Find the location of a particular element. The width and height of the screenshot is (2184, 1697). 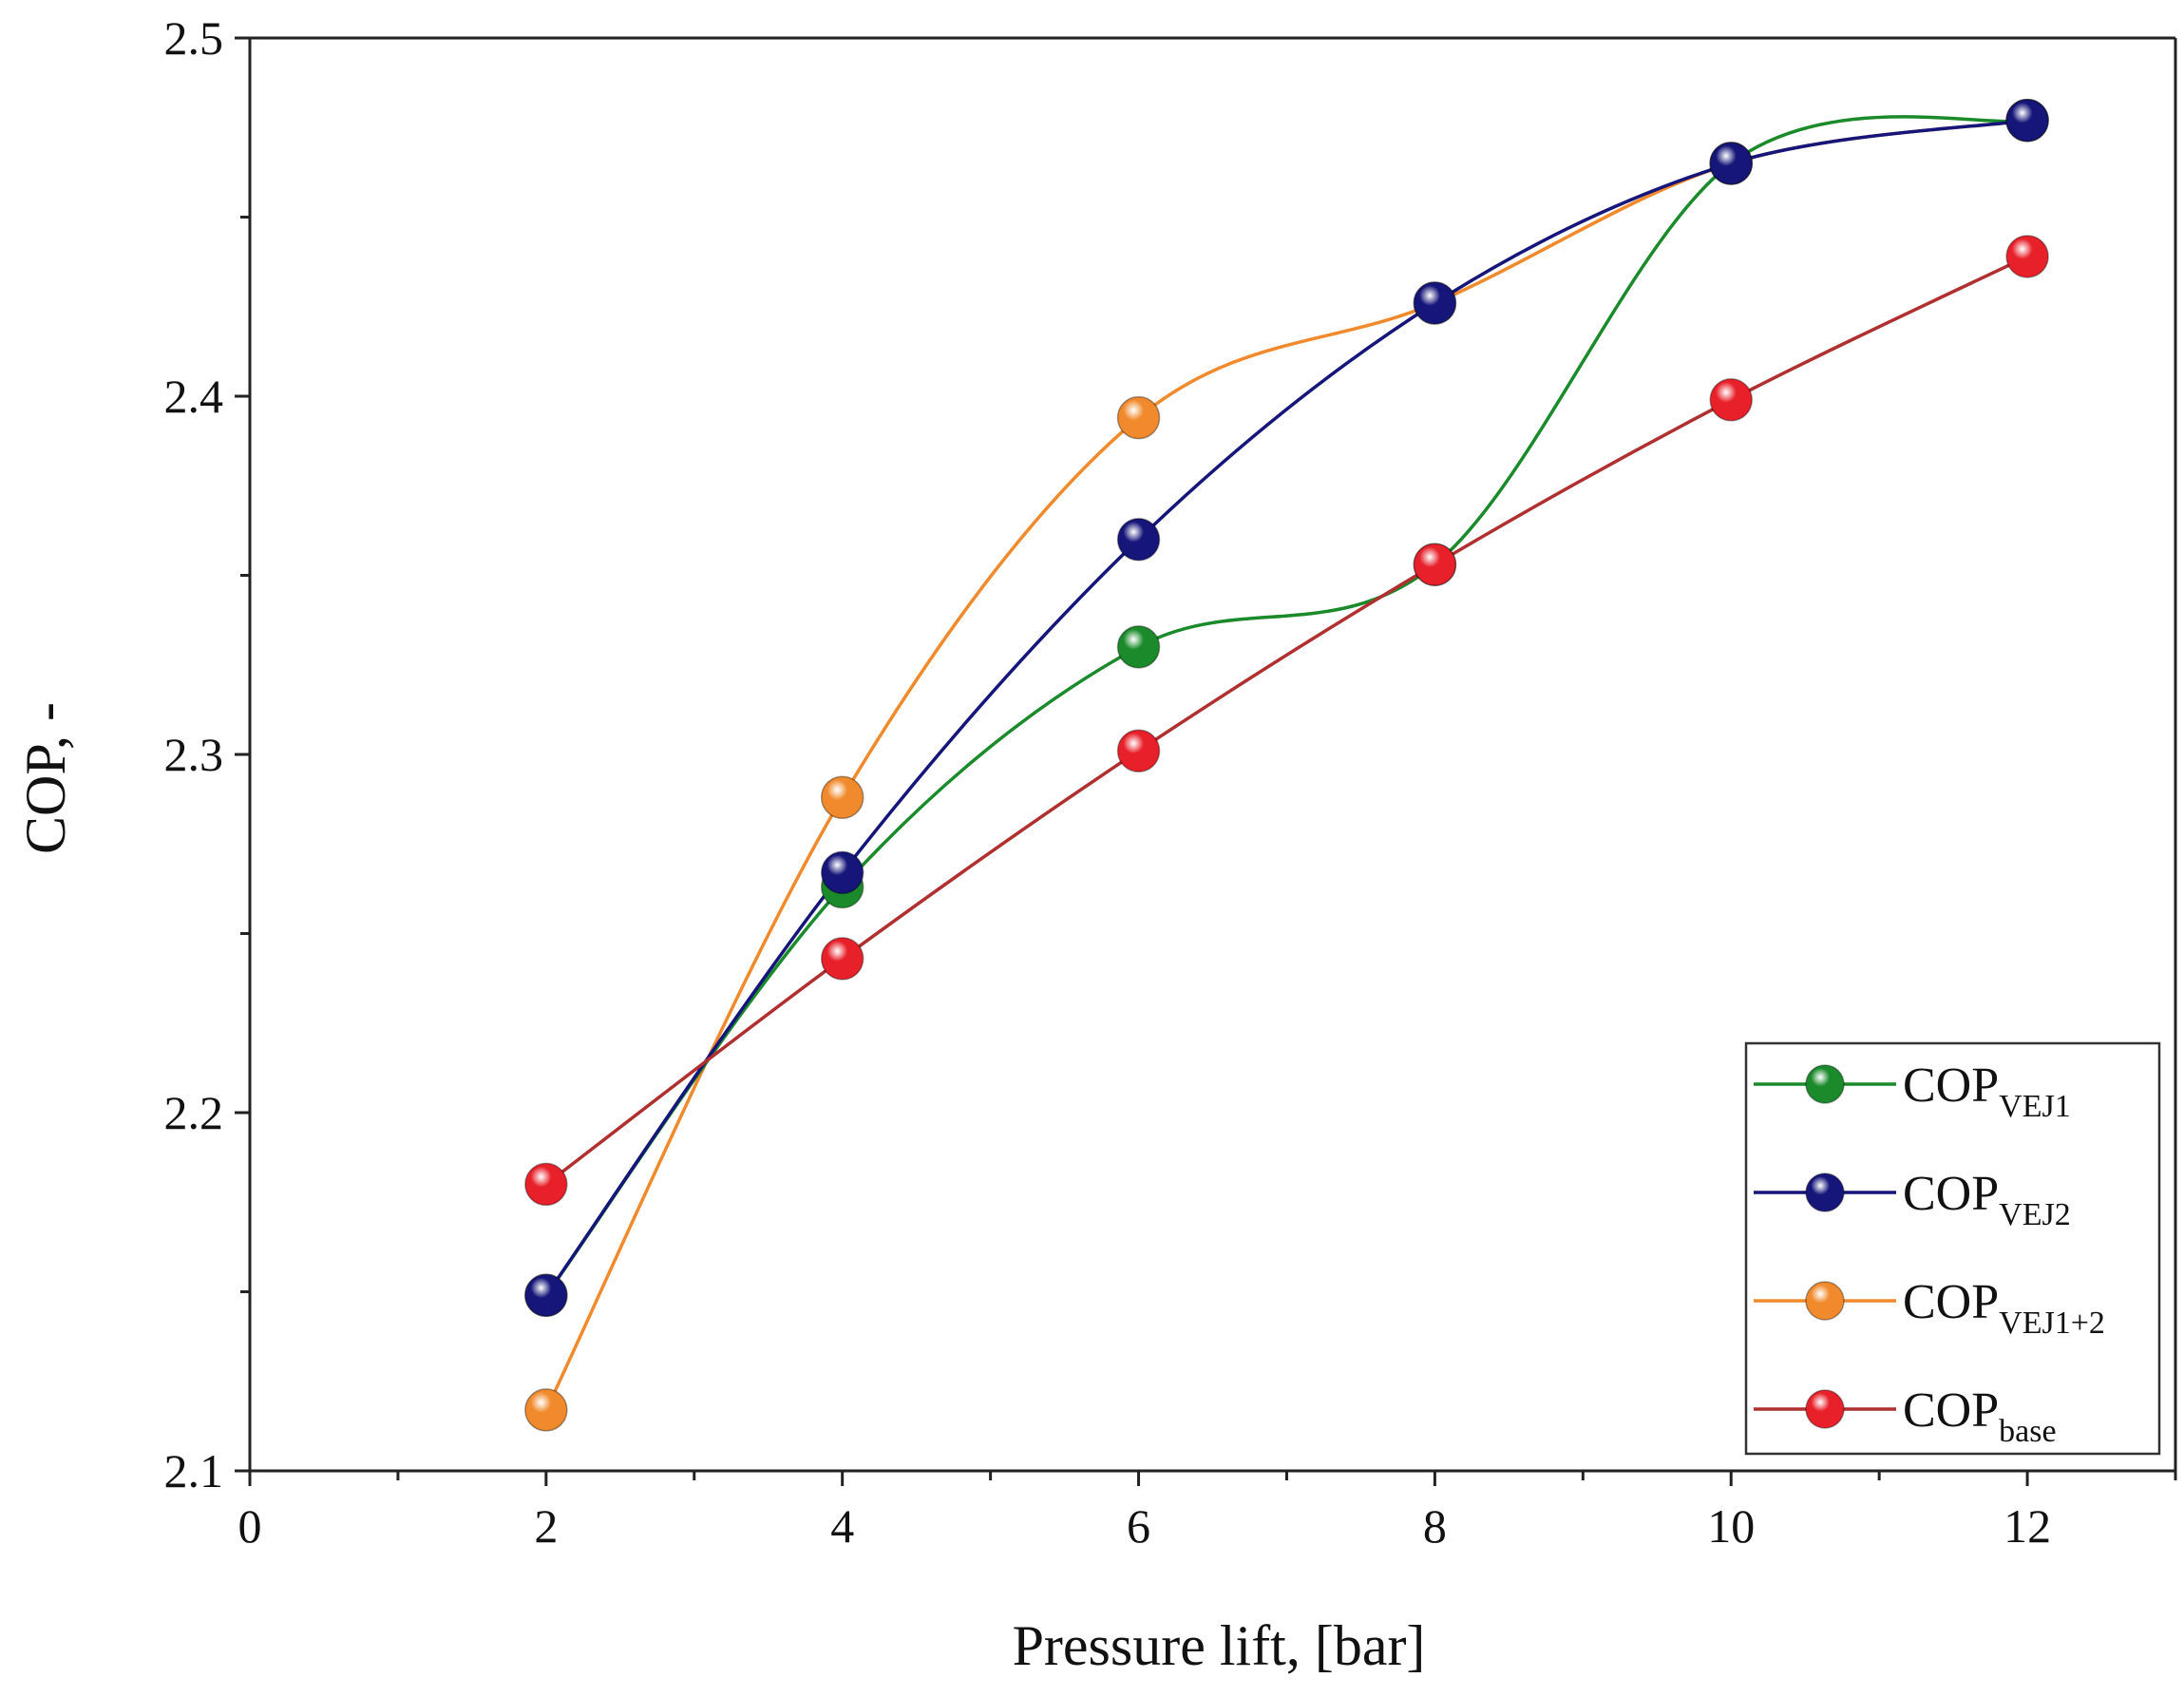

legend-box is located at coordinates (1952, 1248).